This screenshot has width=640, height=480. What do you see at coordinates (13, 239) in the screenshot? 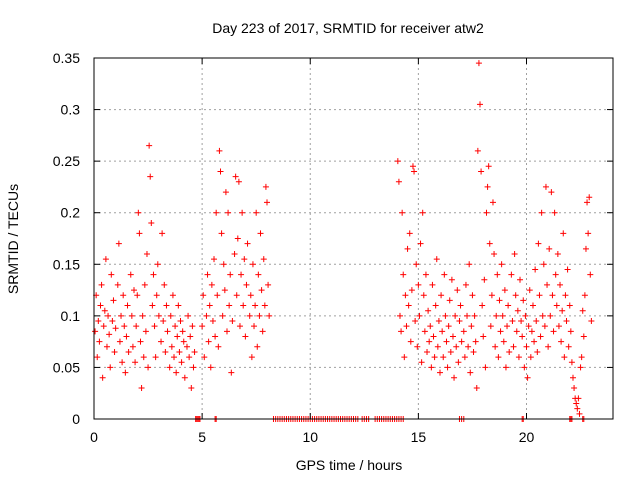
I see `y-axis-label: SRMTID / TECUs` at bounding box center [13, 239].